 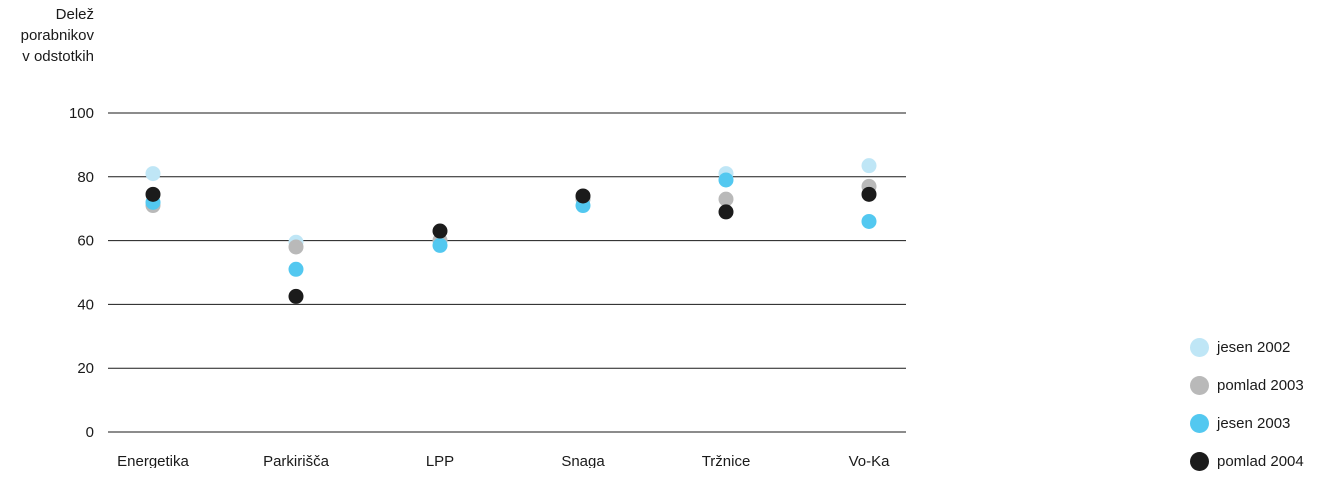 I want to click on y-tick-label: 0, so click(x=90, y=432).